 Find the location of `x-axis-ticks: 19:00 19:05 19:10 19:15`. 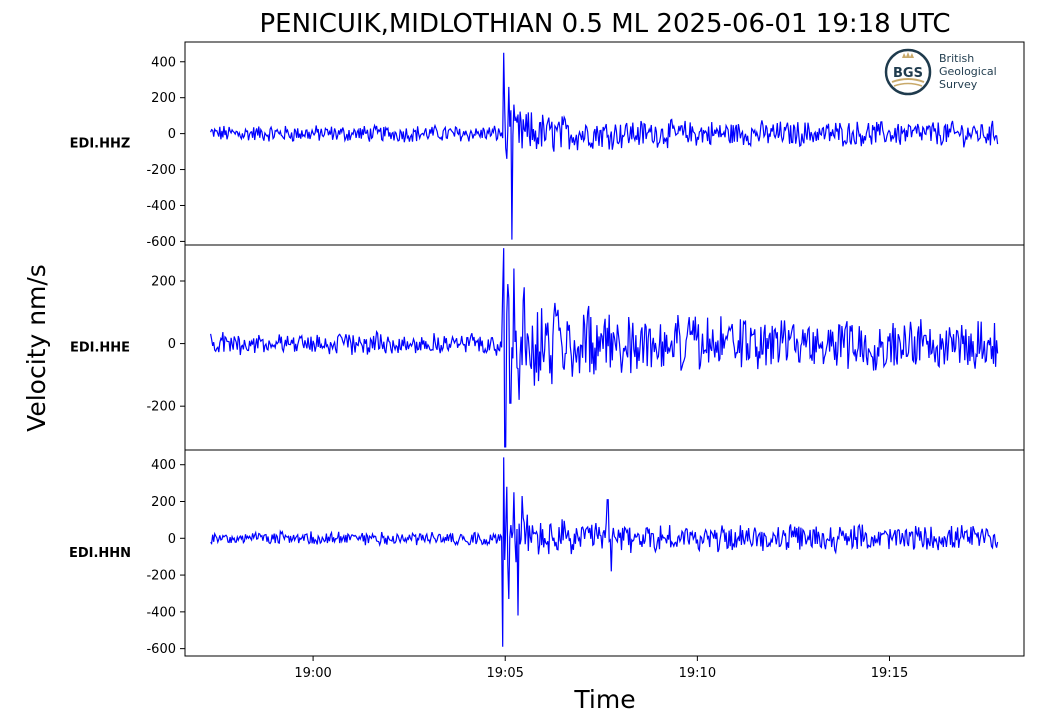

x-axis-ticks: 19:00 19:05 19:10 19:15 is located at coordinates (601, 668).